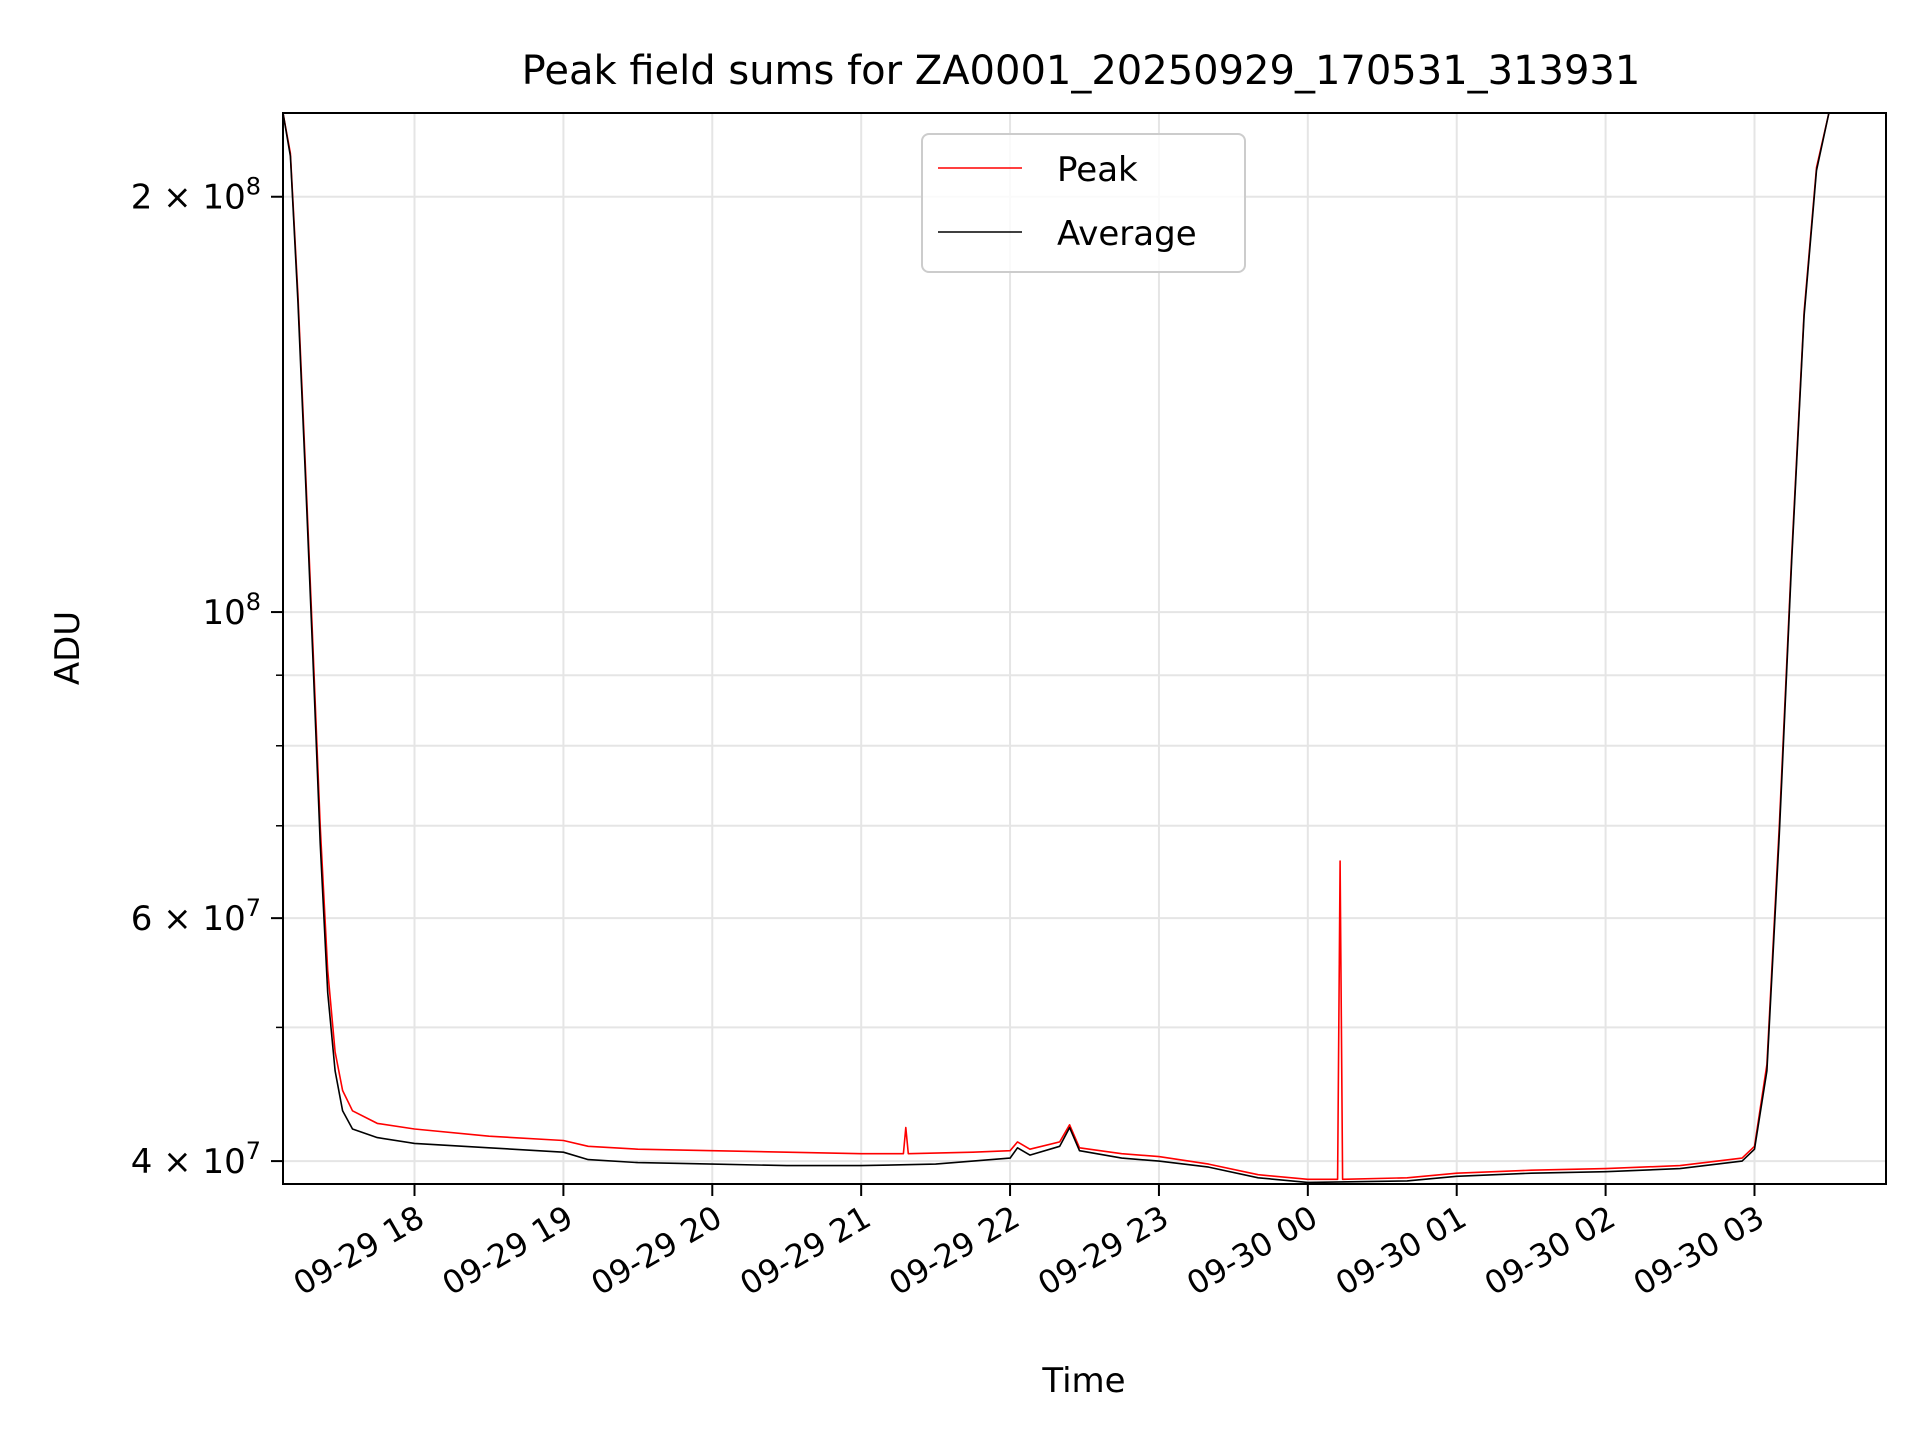  What do you see at coordinates (1083, 1381) in the screenshot?
I see `x-axis-label: Time` at bounding box center [1083, 1381].